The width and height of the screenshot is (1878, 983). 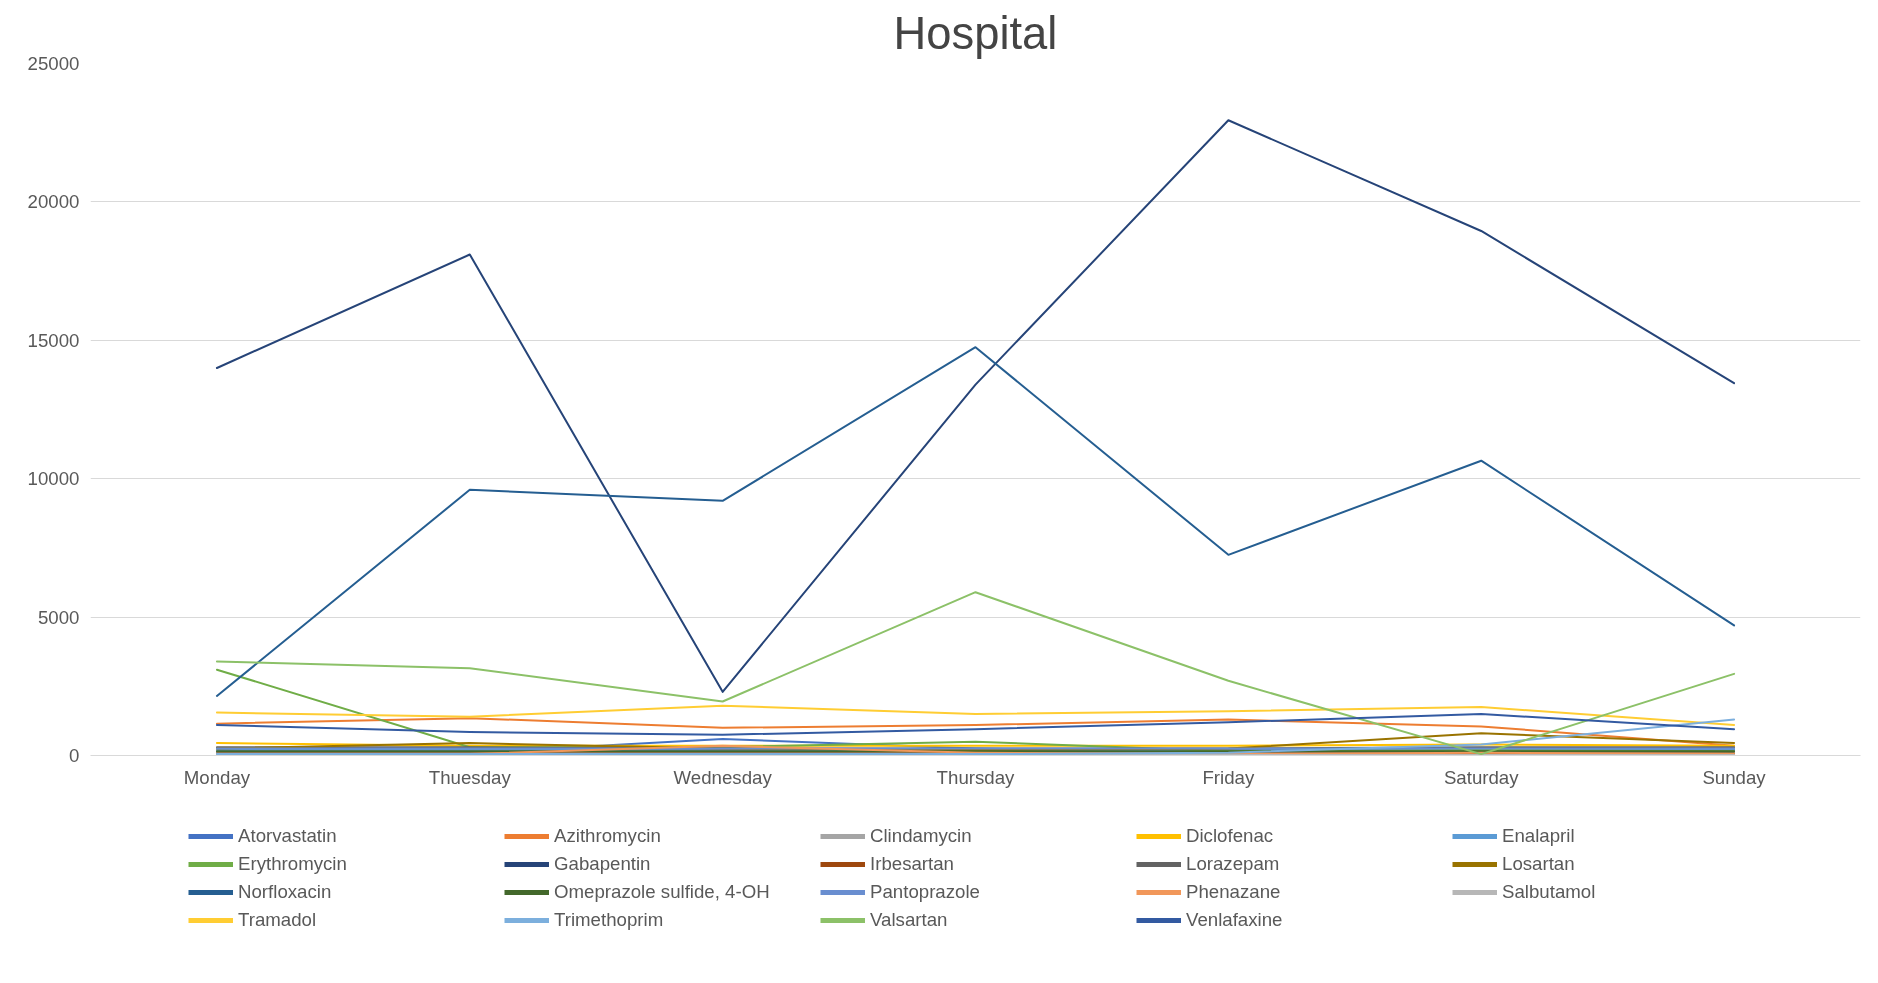 I want to click on legend-label: Trimethoprim, so click(x=609, y=919).